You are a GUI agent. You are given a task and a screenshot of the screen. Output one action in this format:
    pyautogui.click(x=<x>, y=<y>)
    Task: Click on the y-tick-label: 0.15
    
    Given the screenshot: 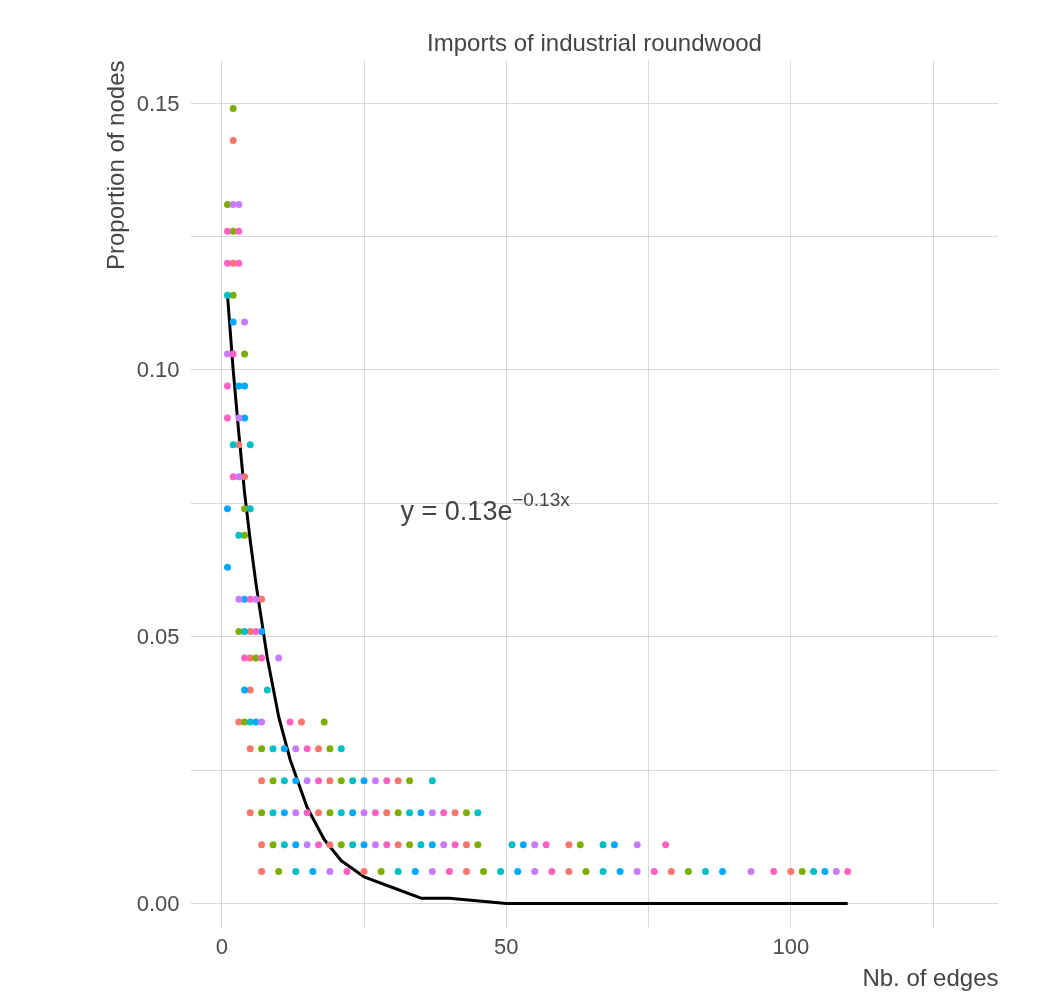 What is the action you would take?
    pyautogui.click(x=158, y=103)
    